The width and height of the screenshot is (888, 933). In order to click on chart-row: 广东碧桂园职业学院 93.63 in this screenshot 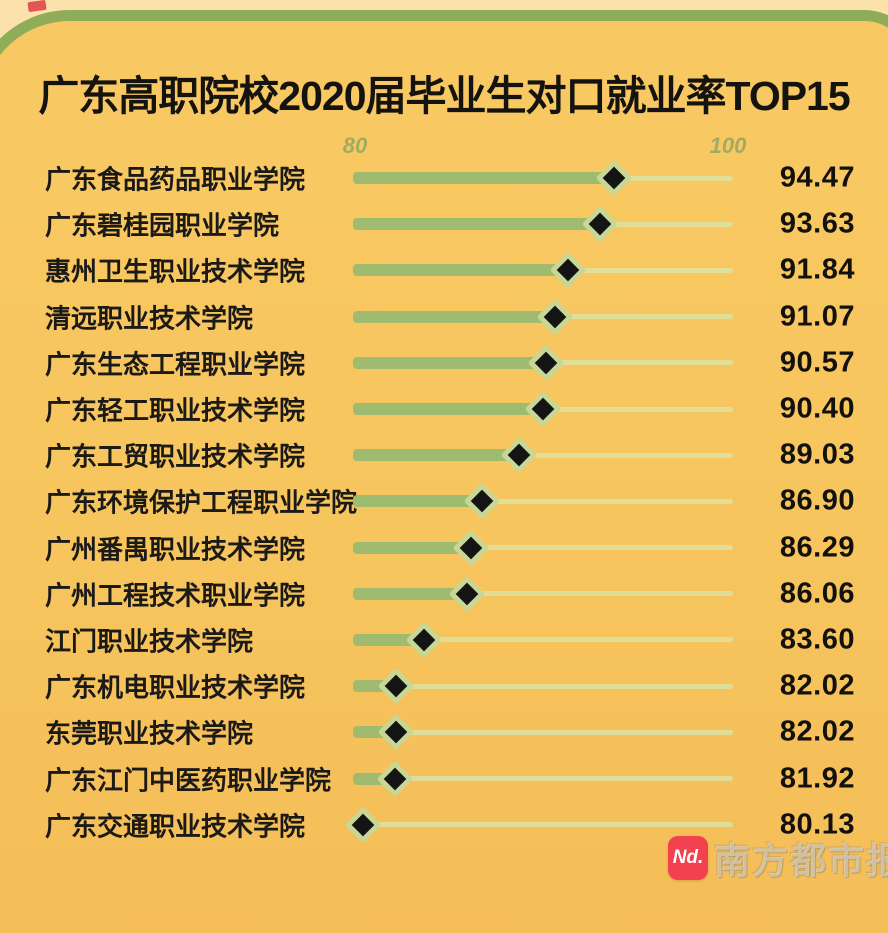, I will do `click(444, 224)`.